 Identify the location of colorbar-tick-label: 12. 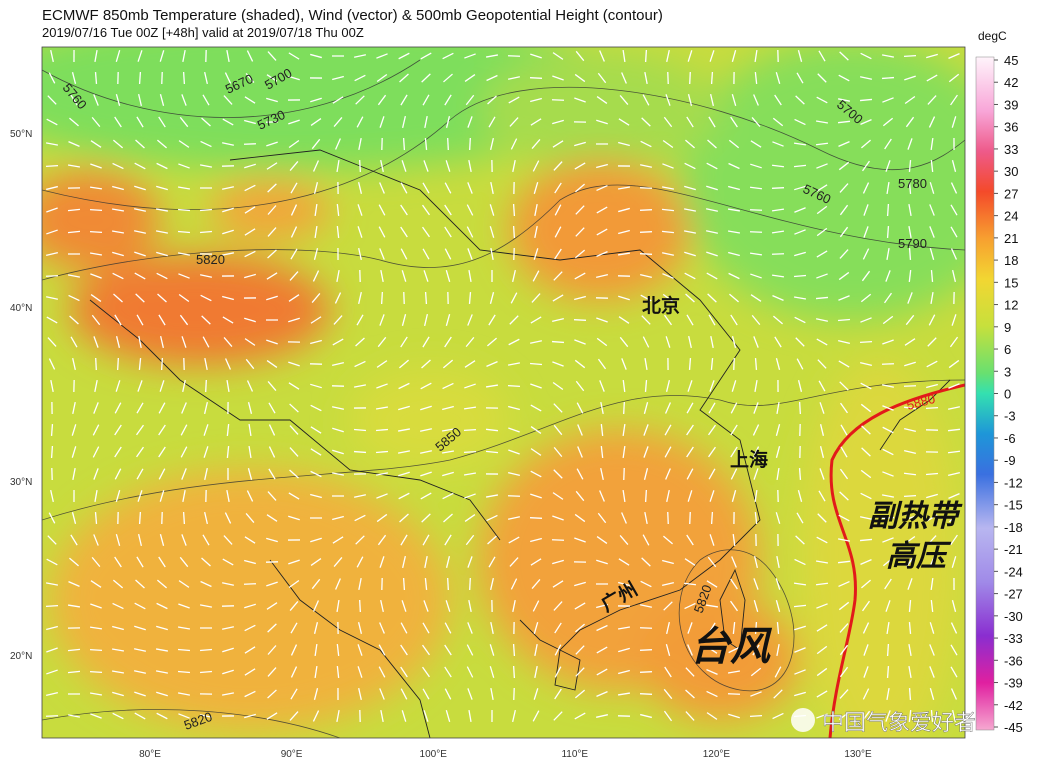
(1011, 305).